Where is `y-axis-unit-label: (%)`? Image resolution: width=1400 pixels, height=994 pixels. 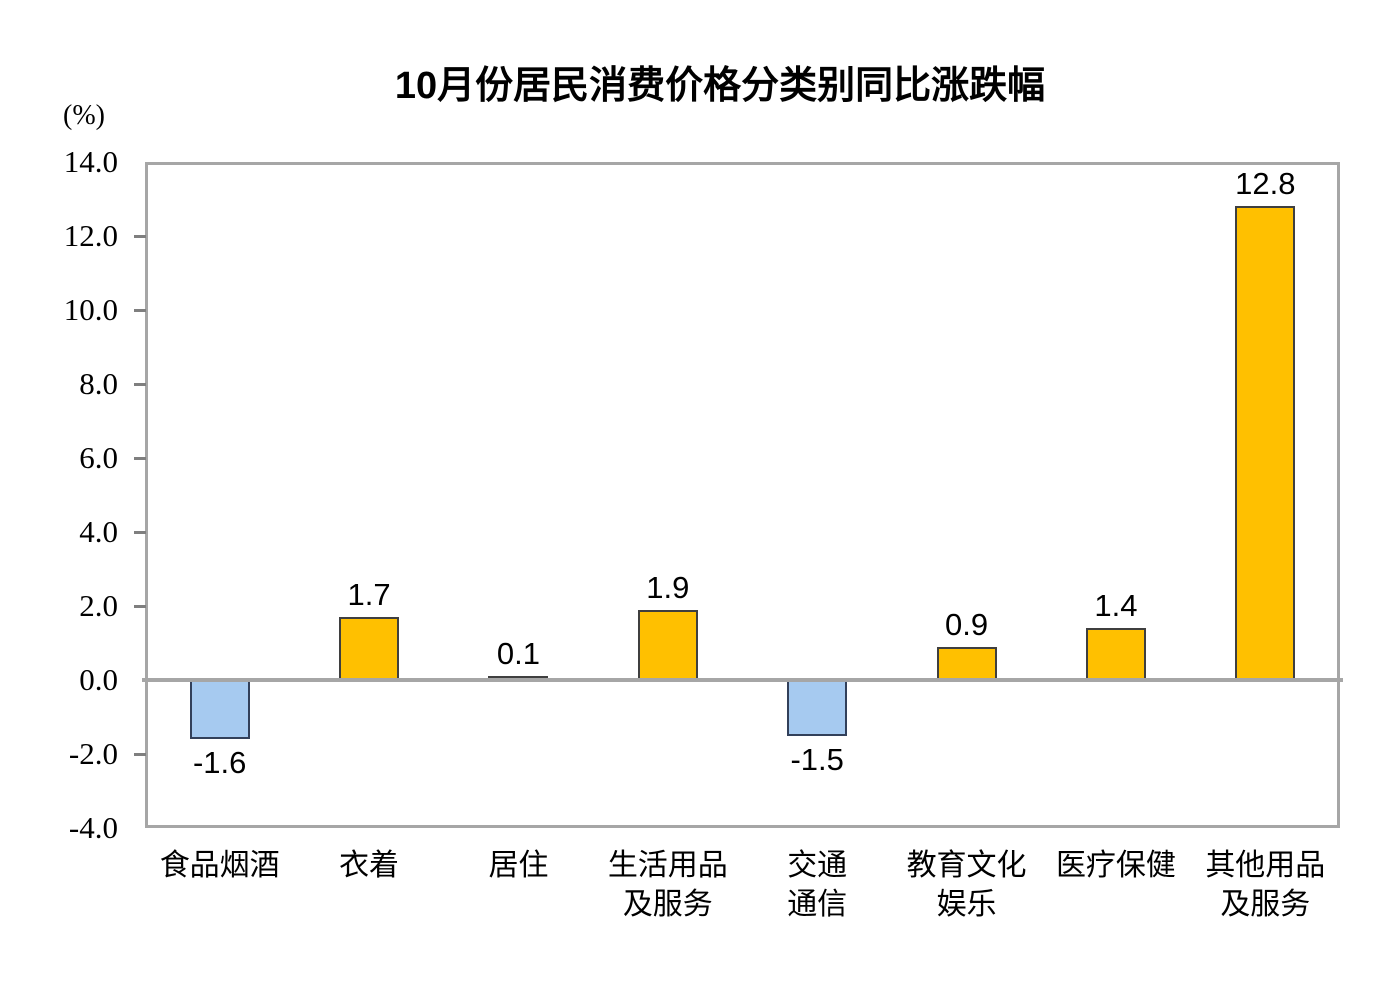
y-axis-unit-label: (%) is located at coordinates (84, 115).